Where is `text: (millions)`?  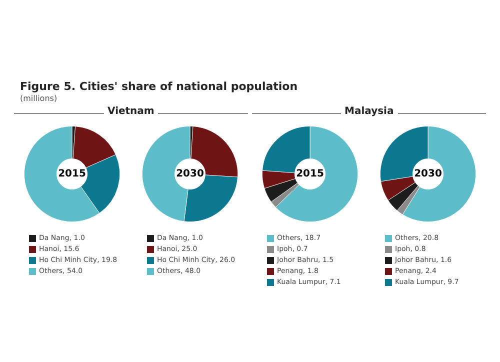 text: (millions) is located at coordinates (39, 98).